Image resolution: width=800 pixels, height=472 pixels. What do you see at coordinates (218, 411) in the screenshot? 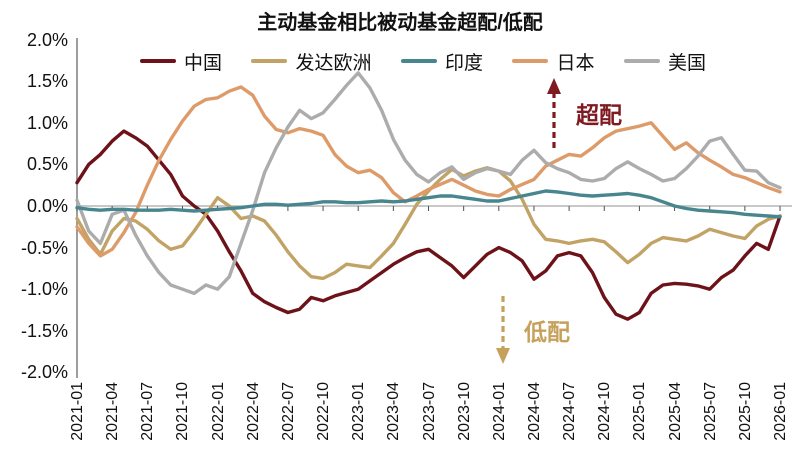
I see `x-axis-label: 2022-01` at bounding box center [218, 411].